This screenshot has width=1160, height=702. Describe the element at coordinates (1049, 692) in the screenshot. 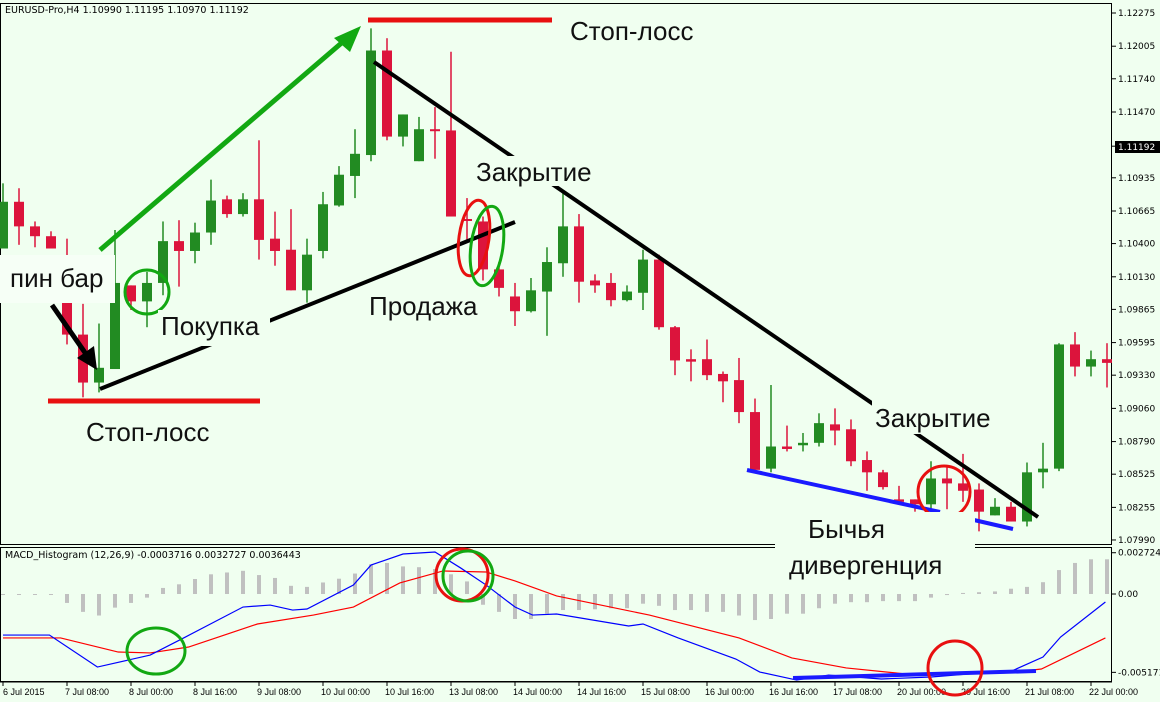

I see `time-tick-label: 21 Jul 08:00` at that location.